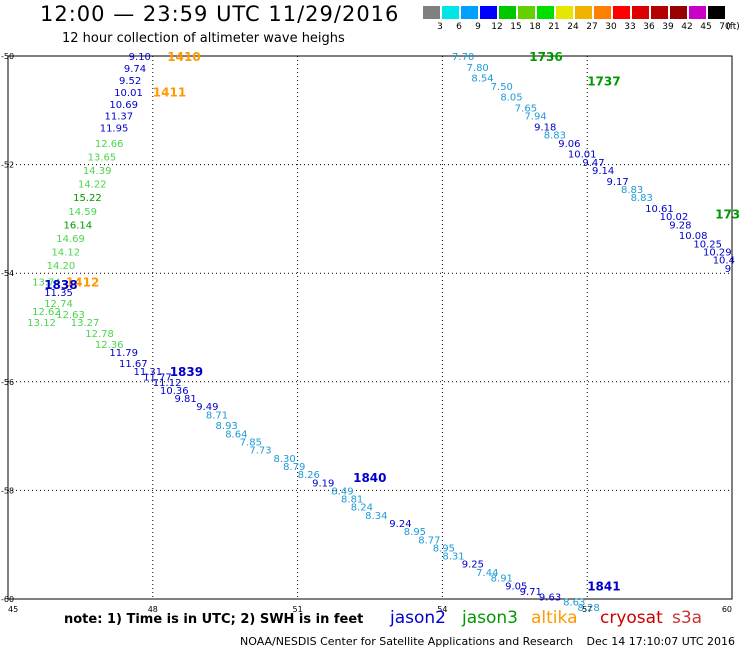 This screenshot has height=650, width=740. What do you see at coordinates (227, 426) in the screenshot?
I see `wave-height-label: 8.93` at bounding box center [227, 426].